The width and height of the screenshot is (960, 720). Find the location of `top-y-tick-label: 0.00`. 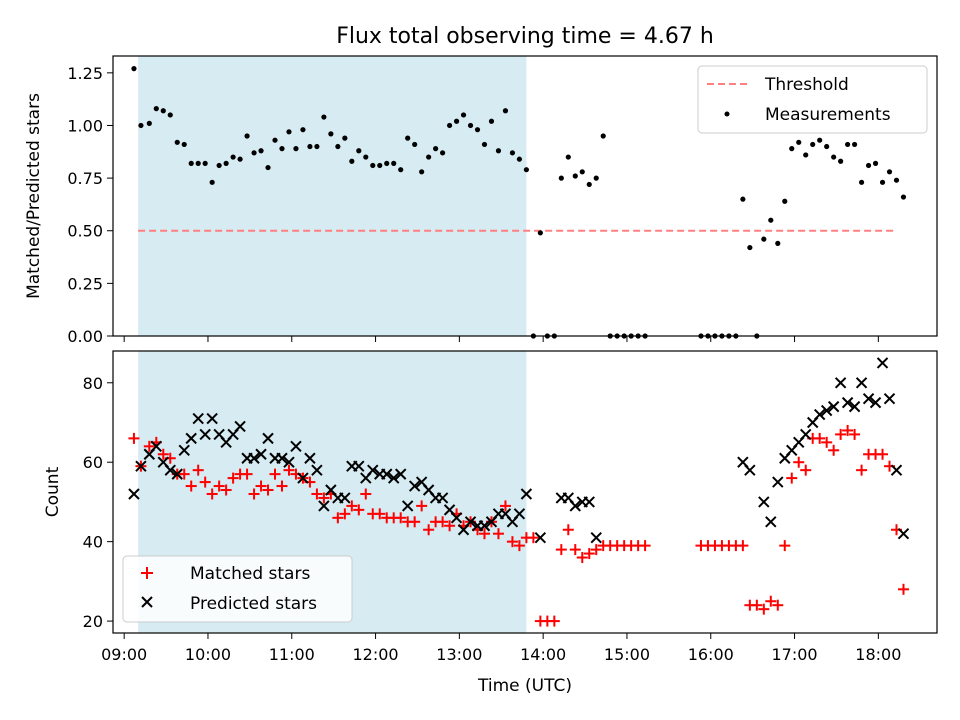

top-y-tick-label: 0.00 is located at coordinates (85, 336).